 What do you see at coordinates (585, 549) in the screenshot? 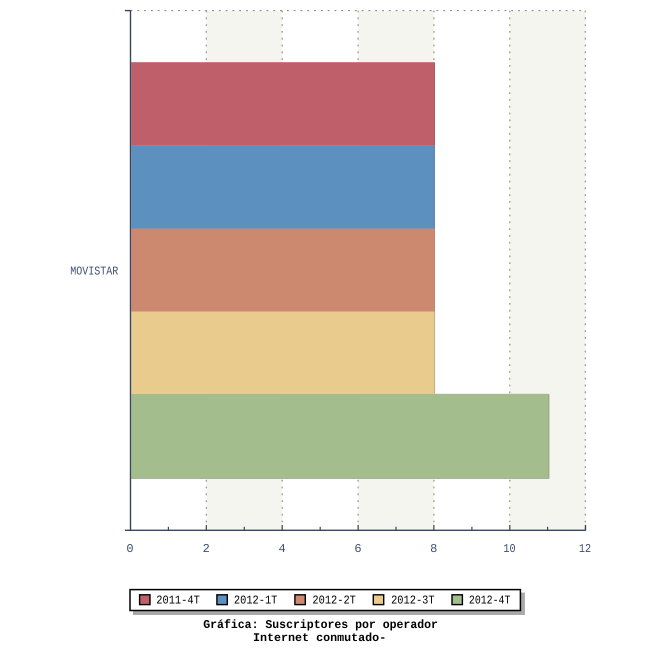
I see `svg-text: 12` at bounding box center [585, 549].